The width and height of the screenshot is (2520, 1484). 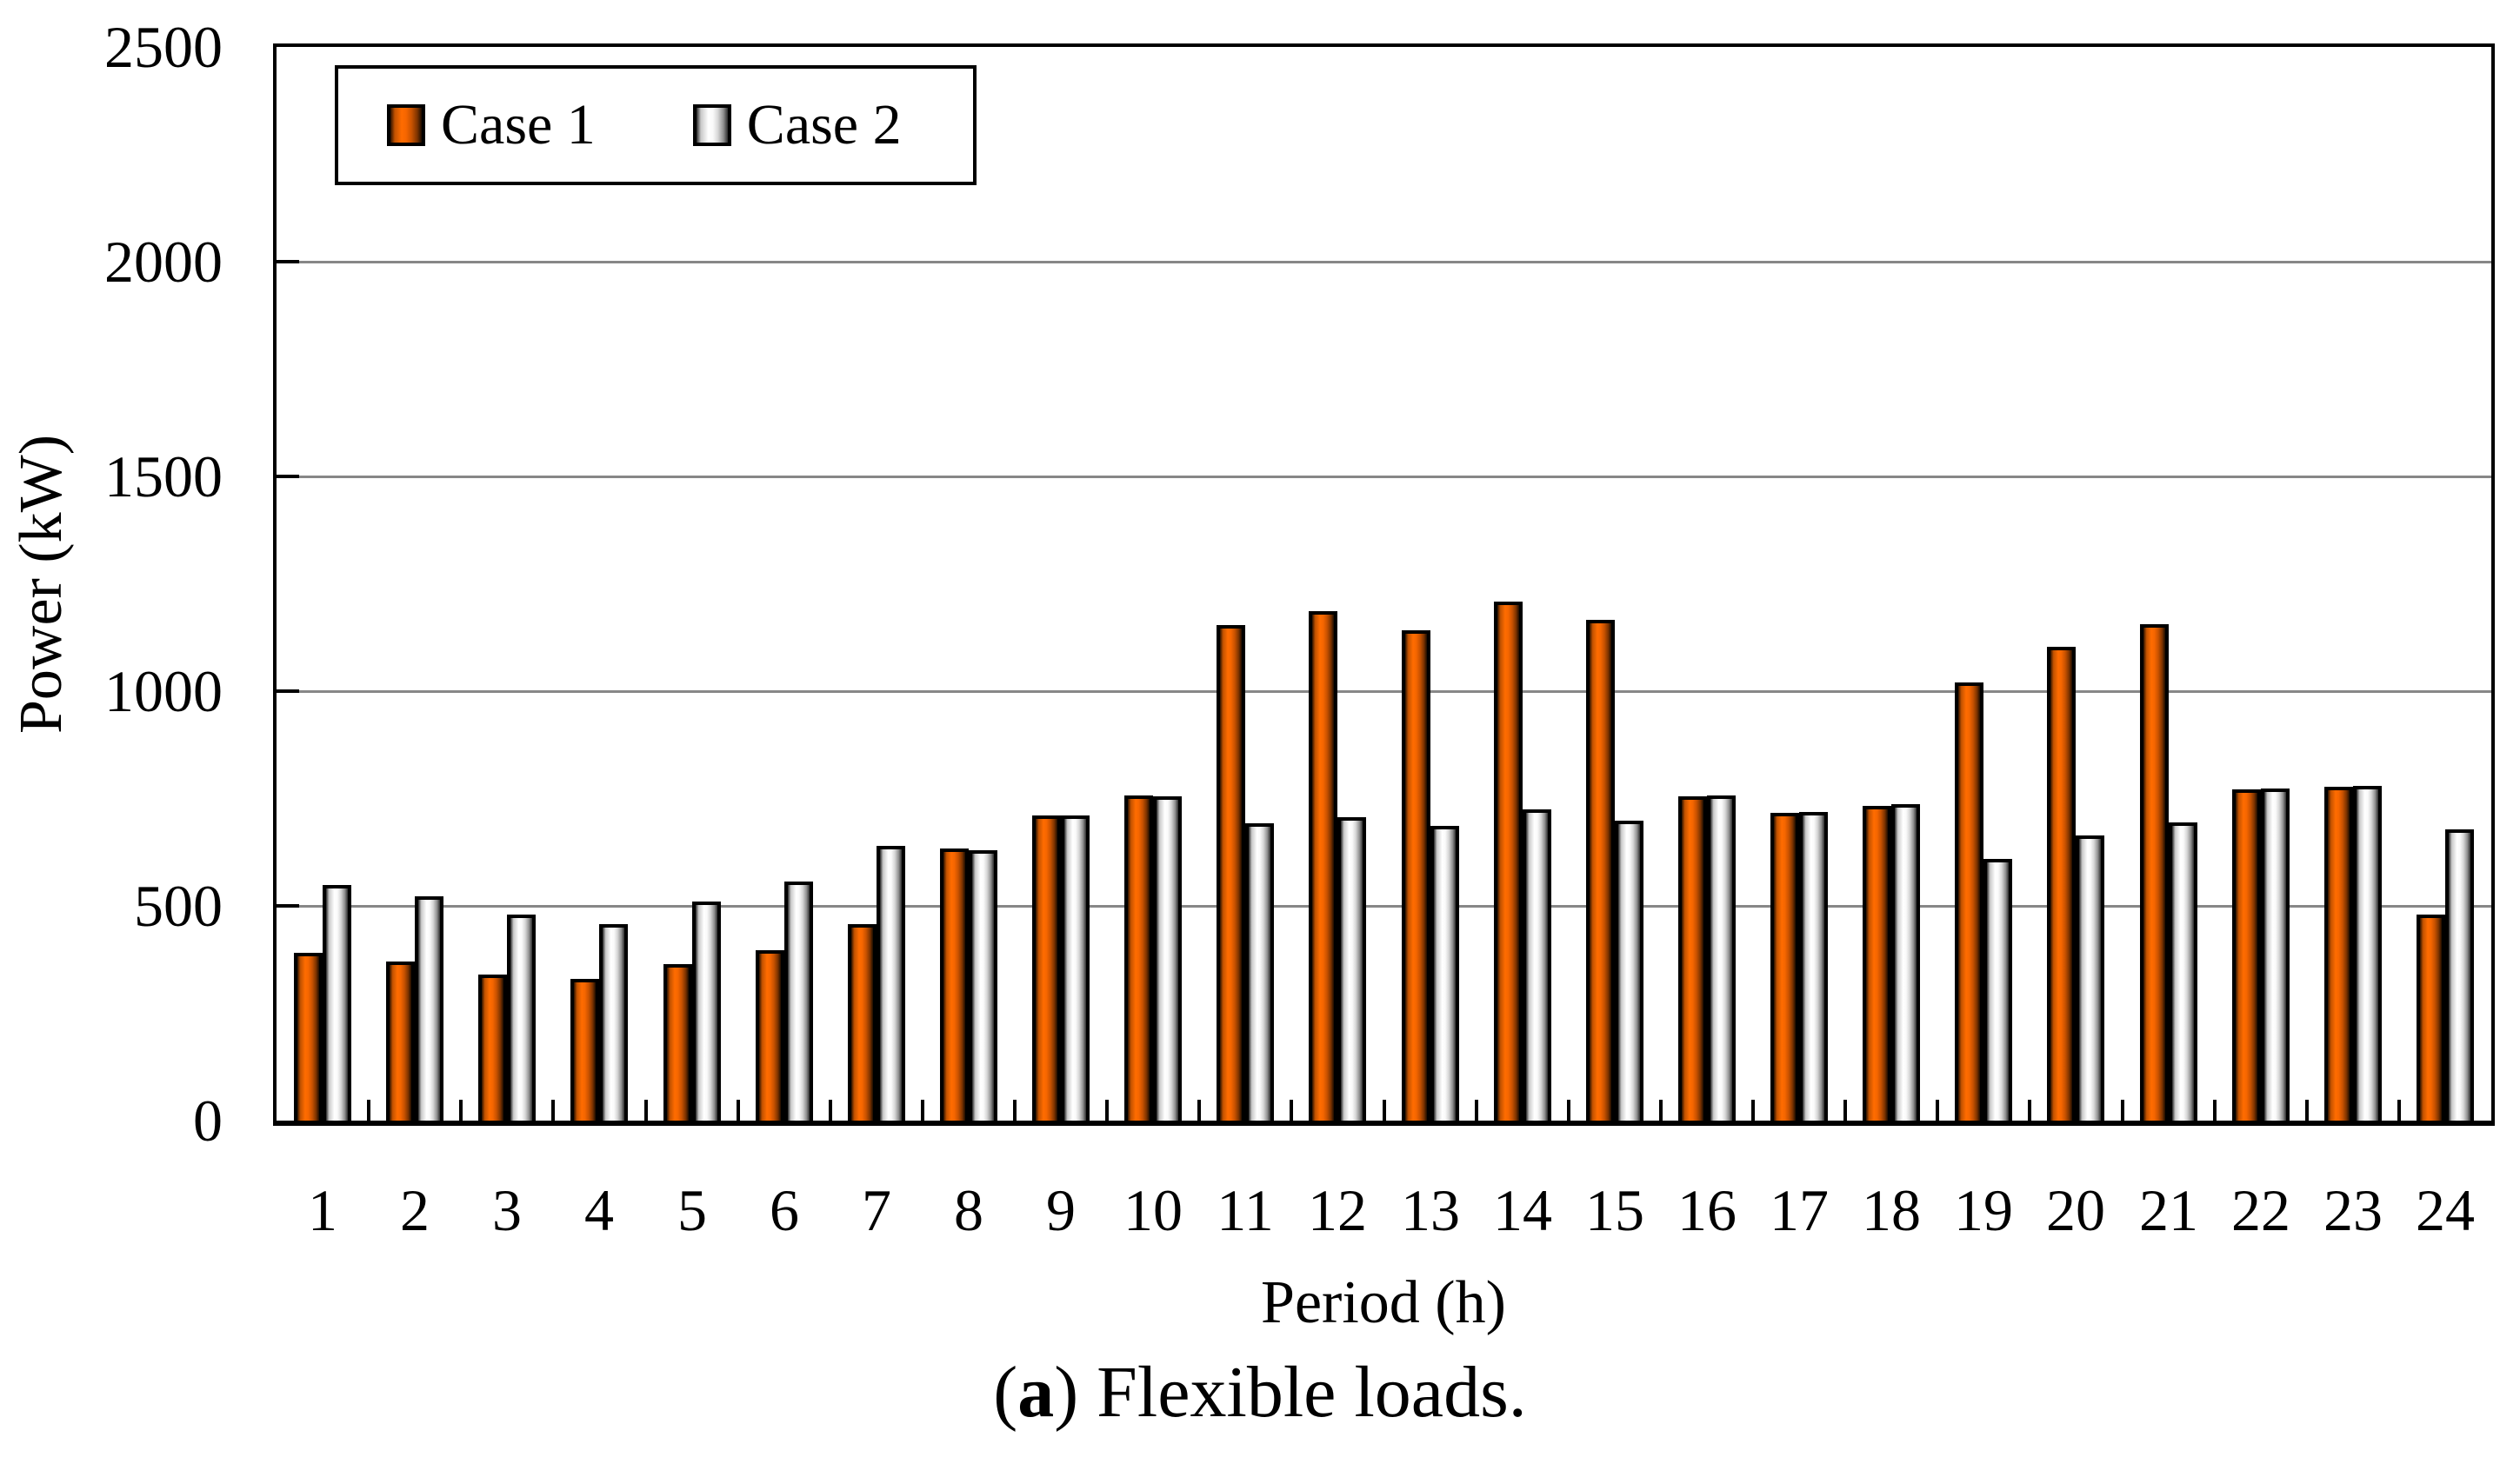 I want to click on x-tick-label-21: 21, so click(x=2168, y=1210).